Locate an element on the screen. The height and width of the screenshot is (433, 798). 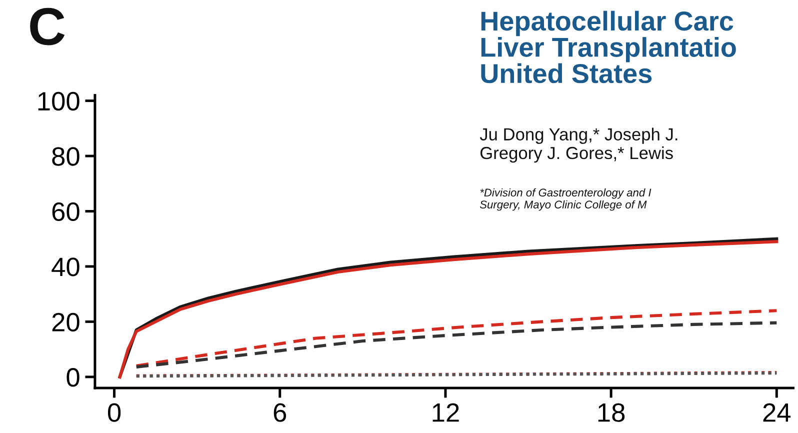
y-tick-label: 80 is located at coordinates (66, 156).